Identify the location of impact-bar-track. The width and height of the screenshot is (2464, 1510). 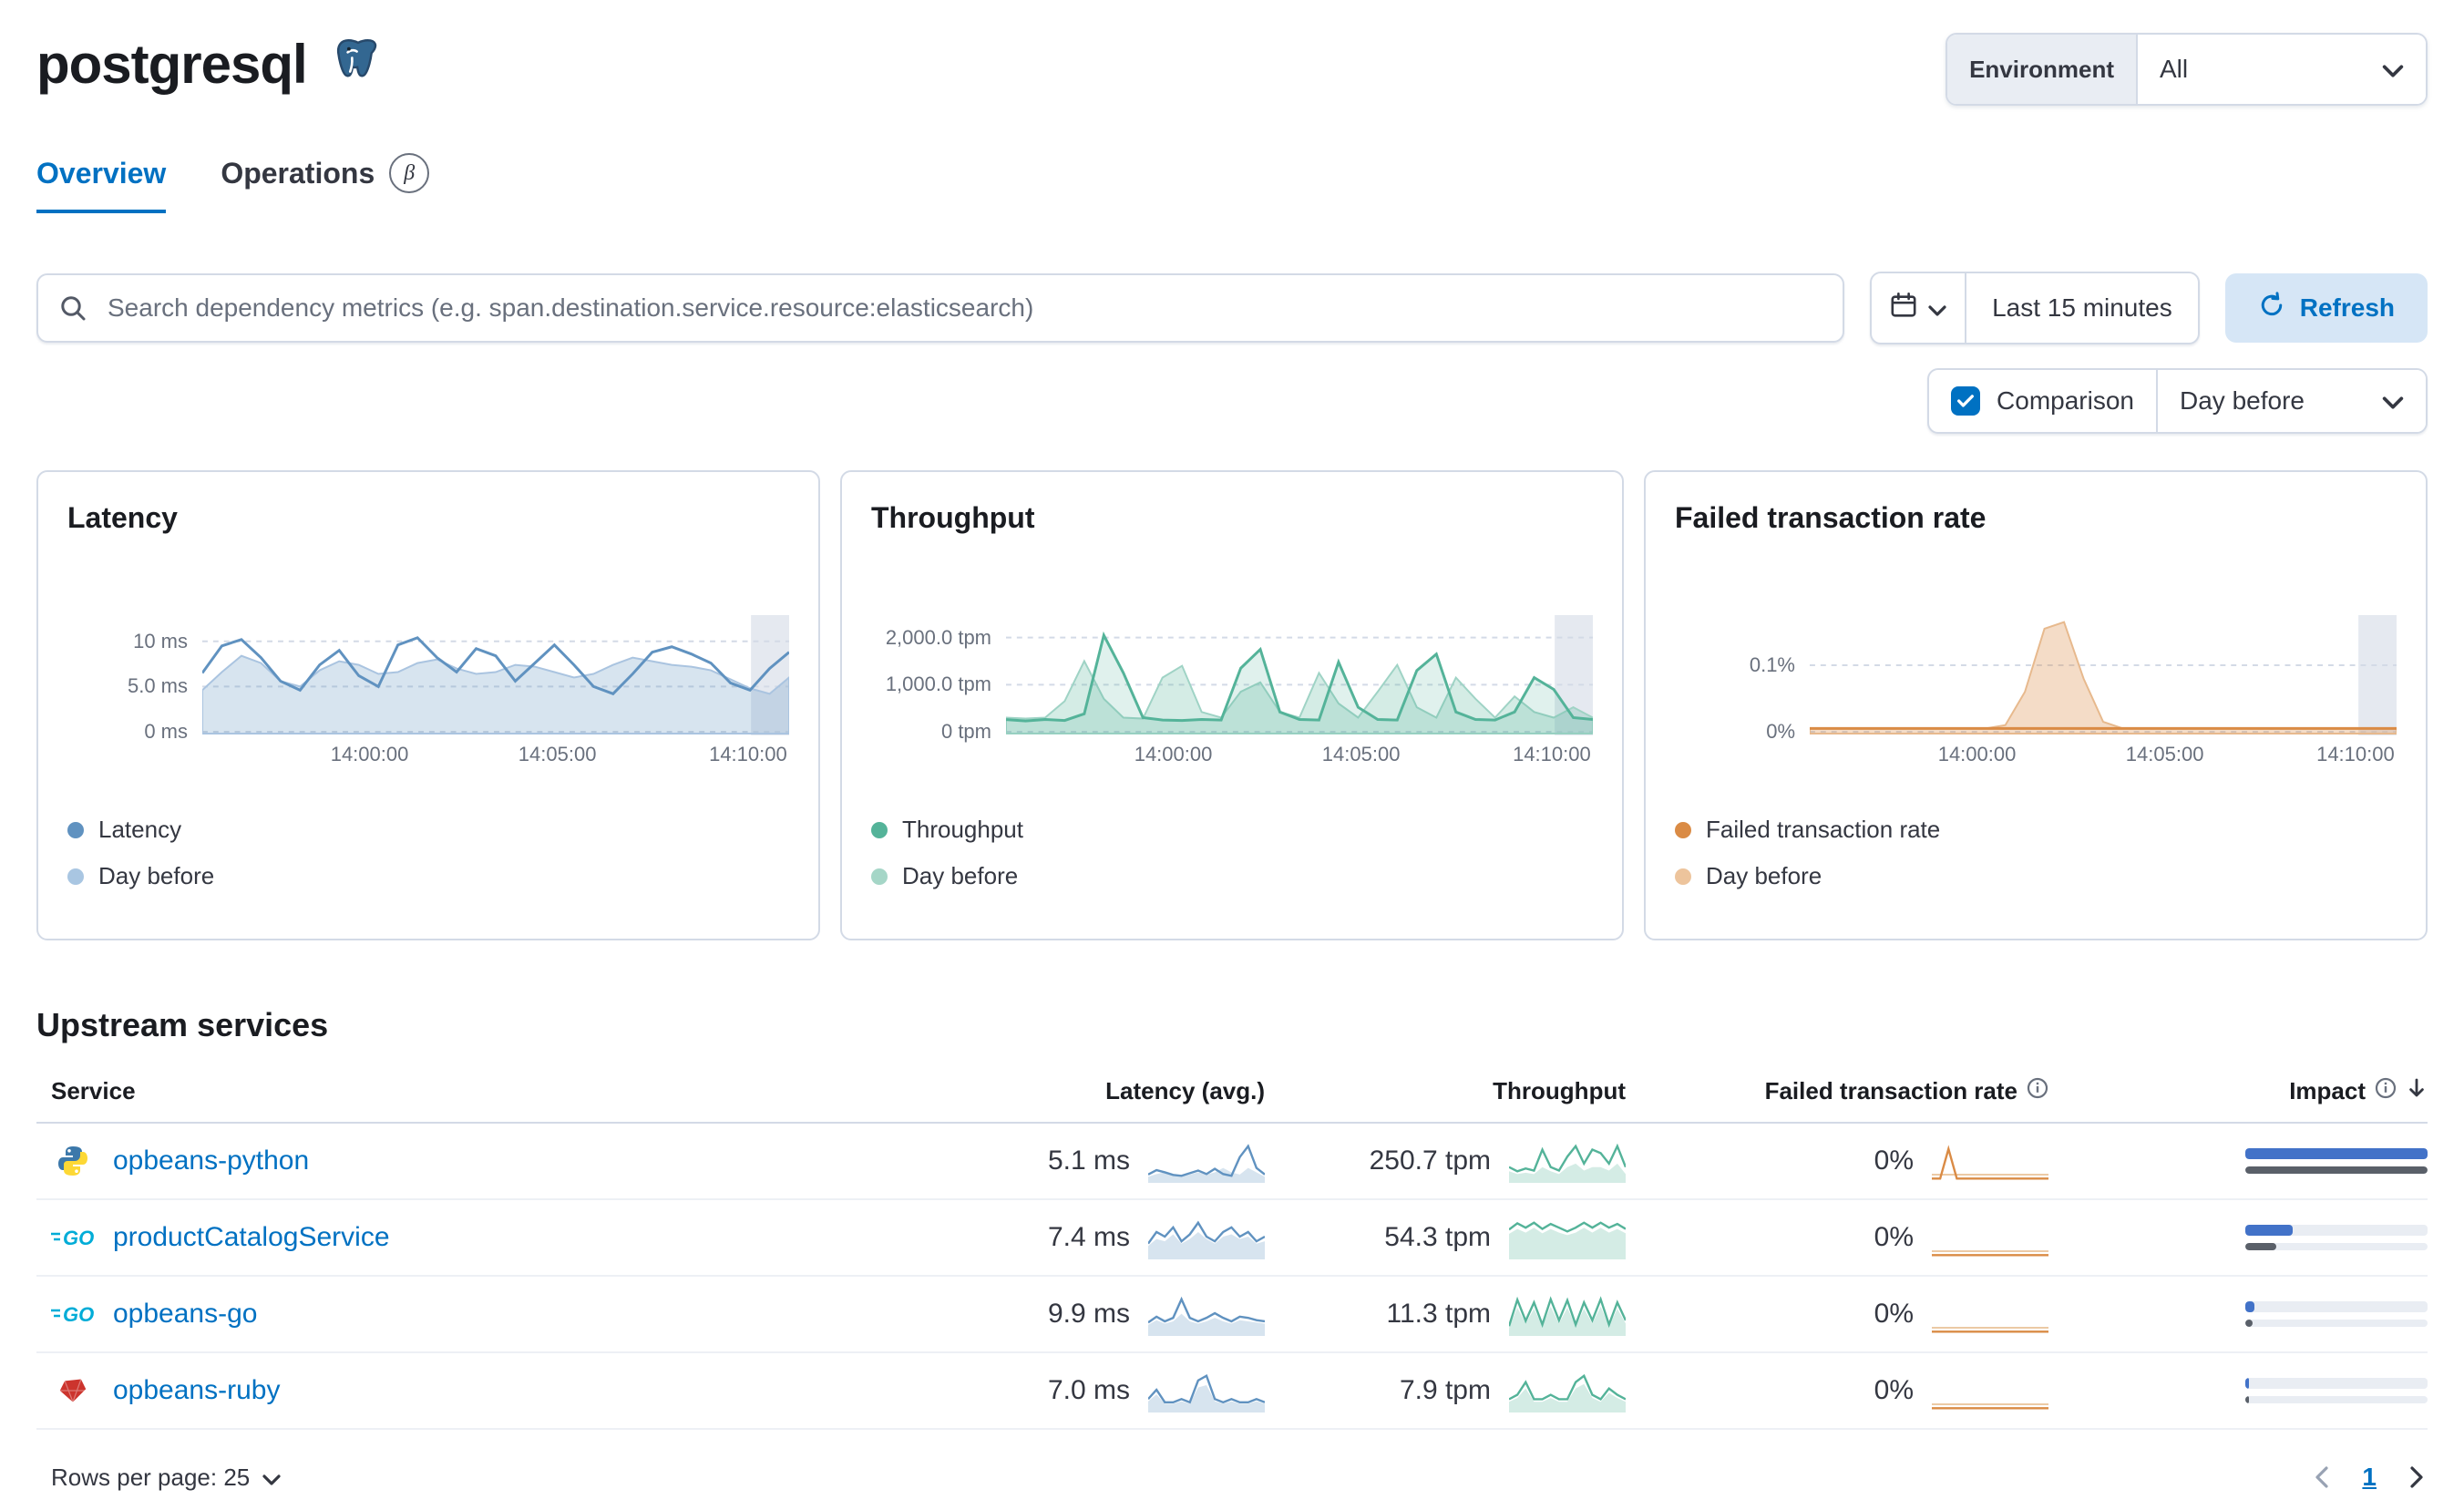
(2336, 1170).